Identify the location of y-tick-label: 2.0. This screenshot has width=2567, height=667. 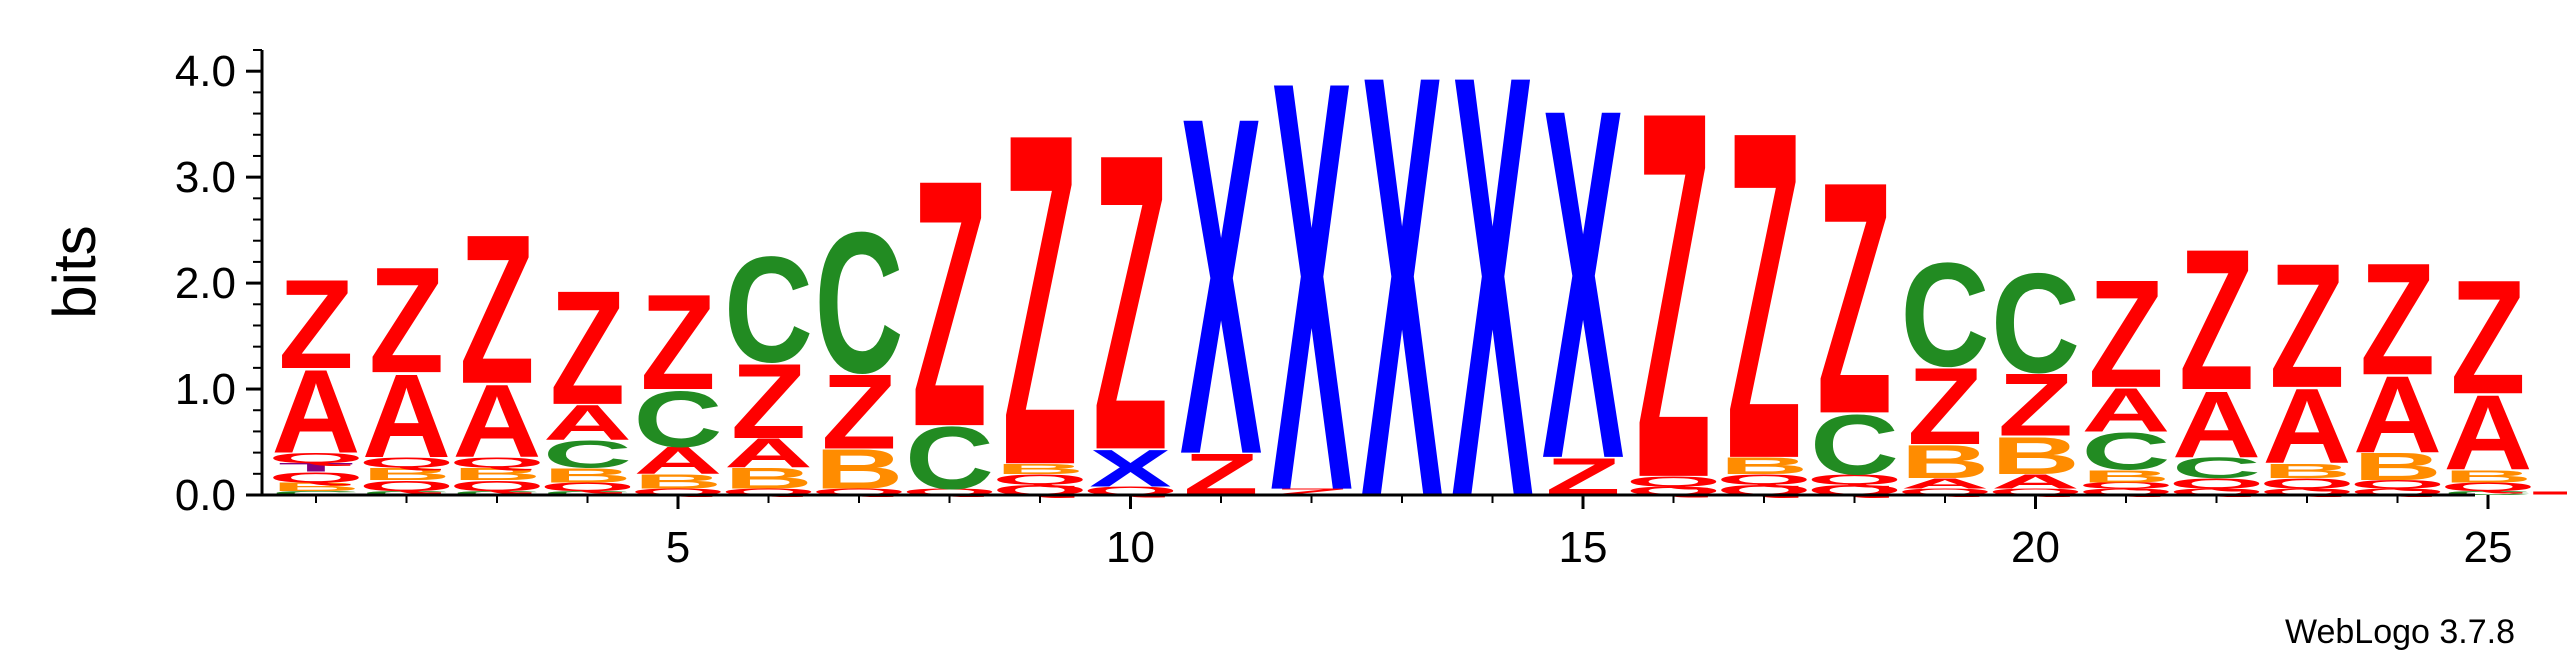
(205, 283).